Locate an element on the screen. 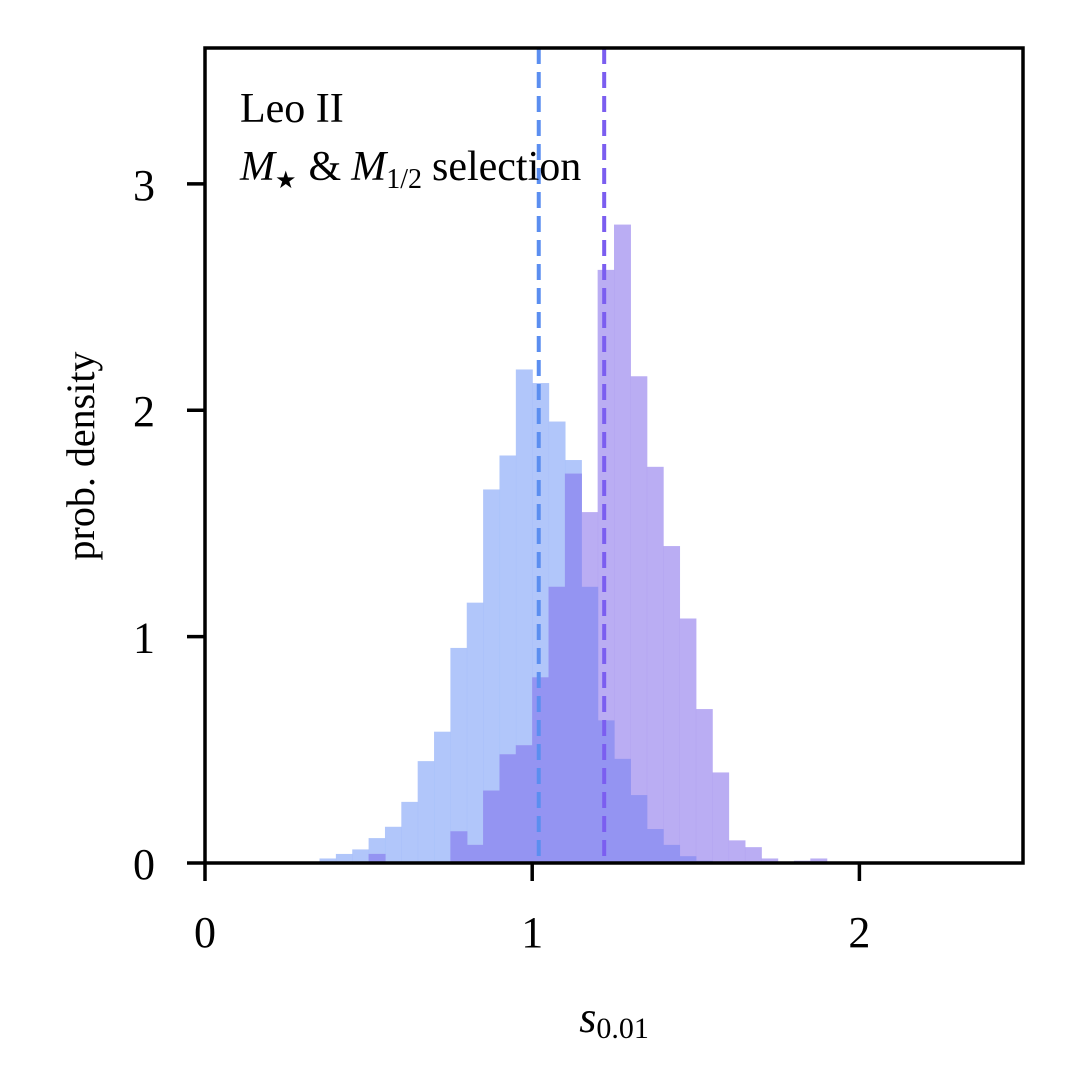 The height and width of the screenshot is (1092, 1075). y-axis-ticks: 0 1 2 3 is located at coordinates (169, 525).